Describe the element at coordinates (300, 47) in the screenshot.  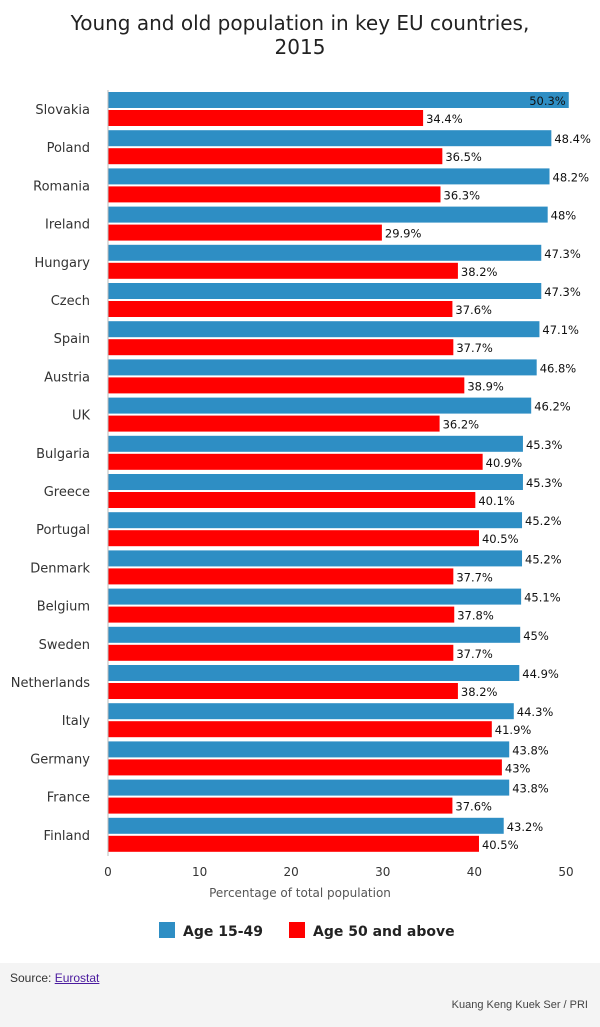
I see `chart-title-line-2: 2015` at that location.